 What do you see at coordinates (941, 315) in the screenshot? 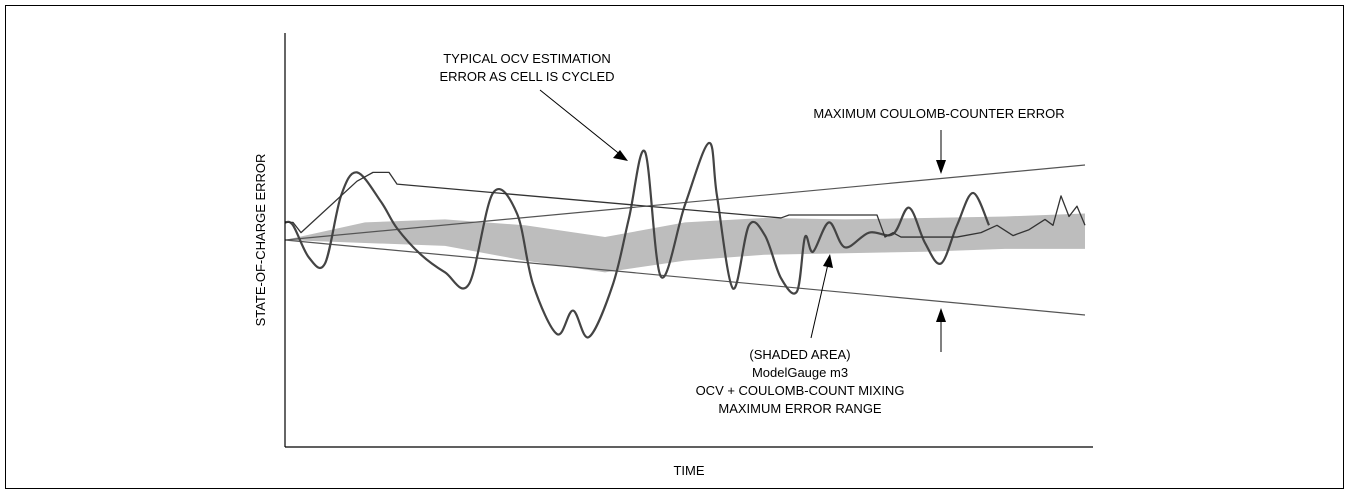
I see `coulomb-bottom-arrowhead` at bounding box center [941, 315].